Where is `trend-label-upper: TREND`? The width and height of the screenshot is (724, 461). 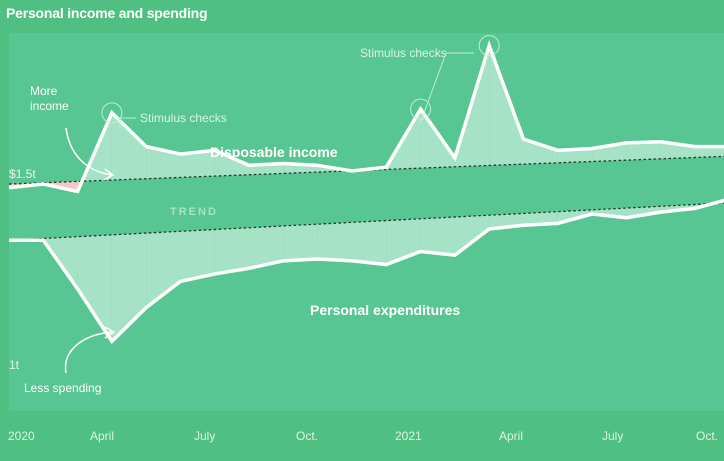
trend-label-upper: TREND is located at coordinates (194, 212).